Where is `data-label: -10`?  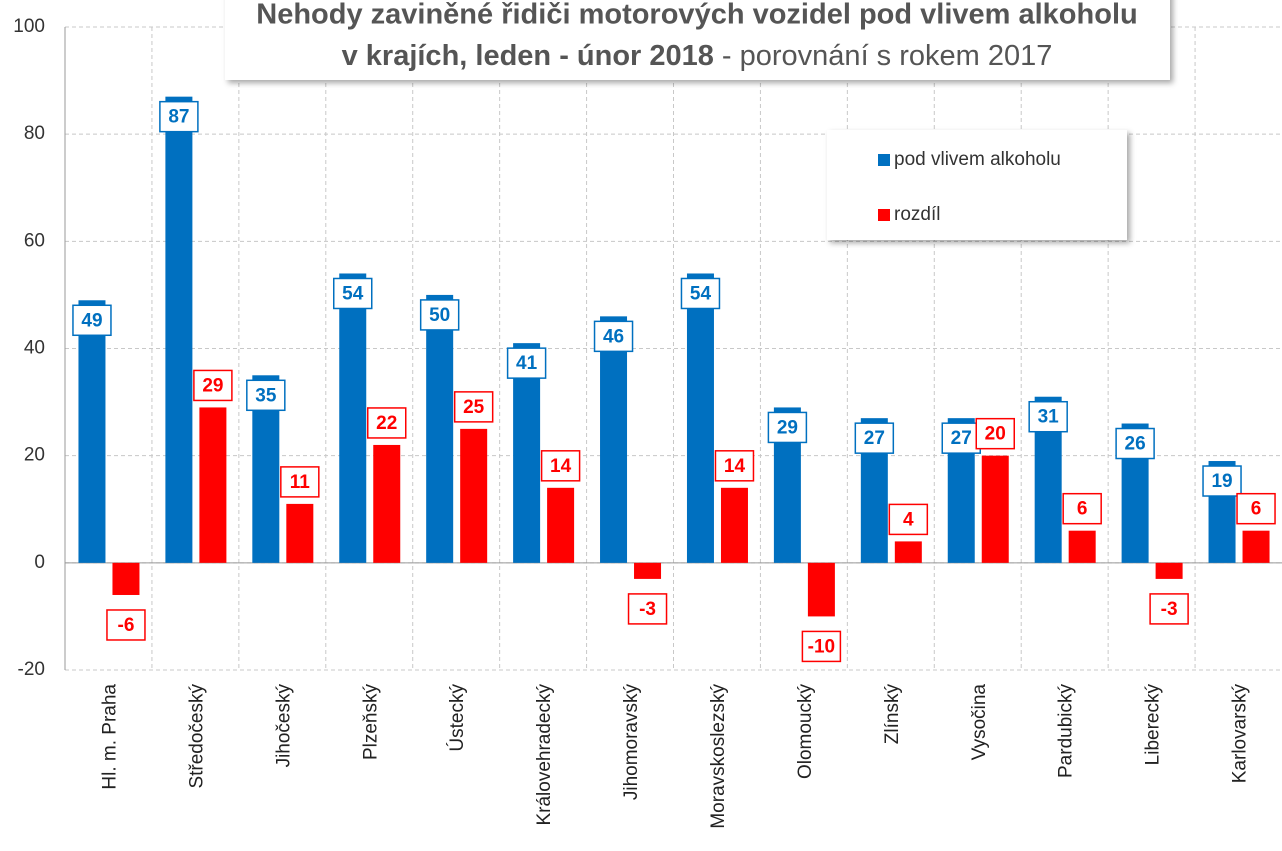
data-label: -10 is located at coordinates (821, 646).